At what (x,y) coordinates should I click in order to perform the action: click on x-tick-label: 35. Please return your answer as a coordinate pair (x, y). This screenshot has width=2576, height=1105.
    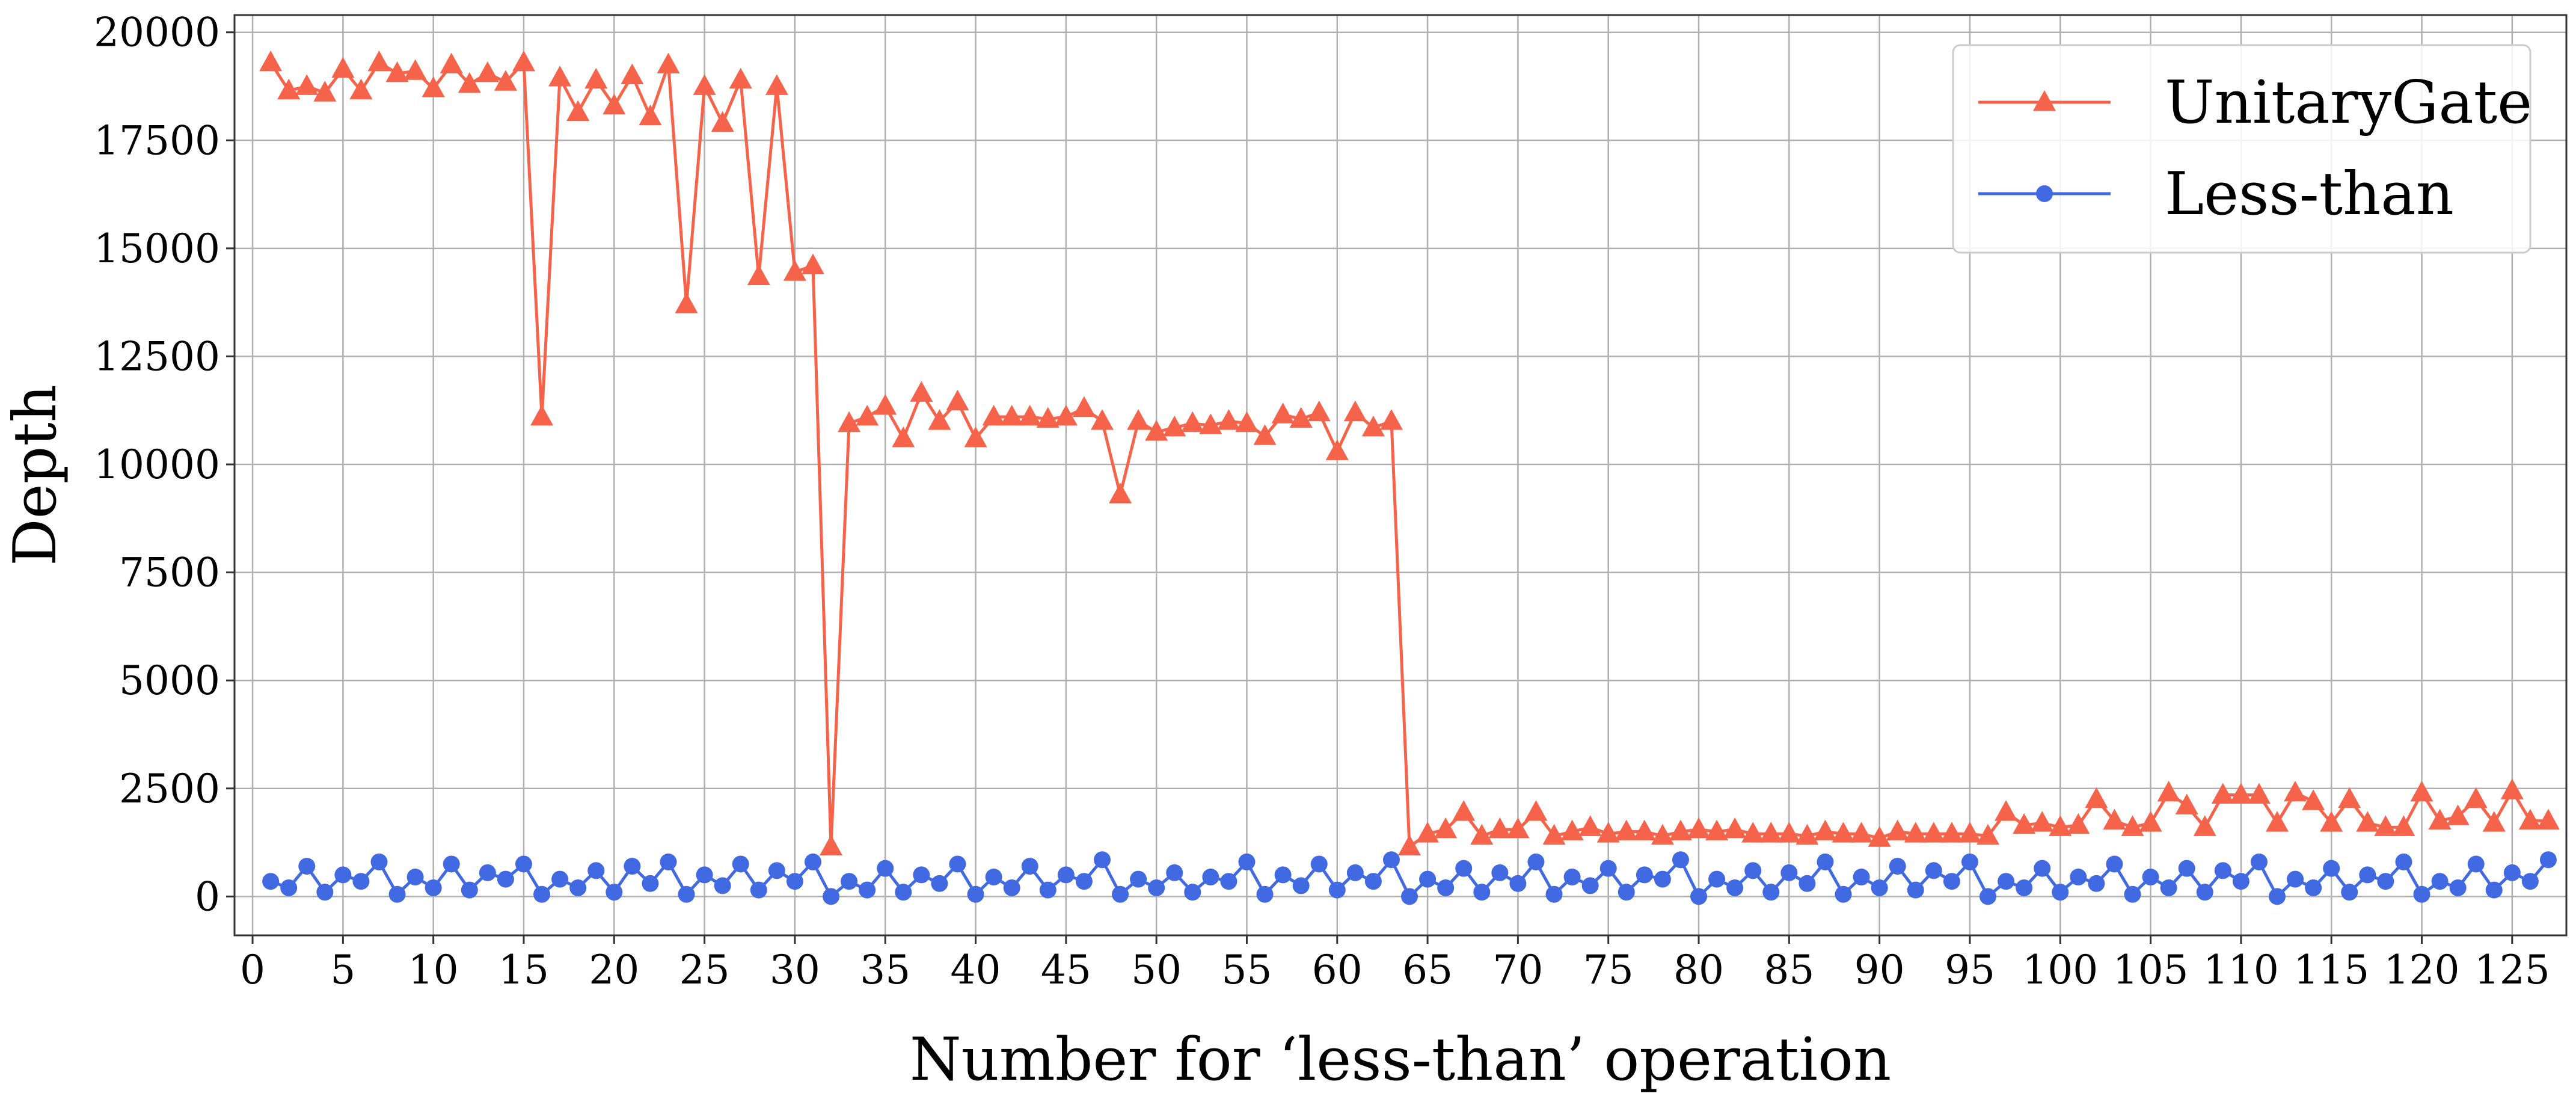
    Looking at the image, I should click on (885, 970).